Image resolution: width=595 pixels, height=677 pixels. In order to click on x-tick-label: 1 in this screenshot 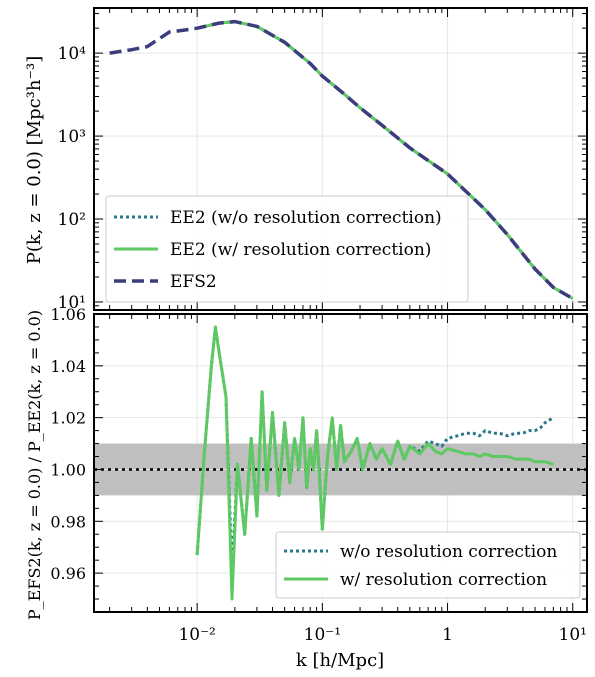, I will do `click(447, 635)`.